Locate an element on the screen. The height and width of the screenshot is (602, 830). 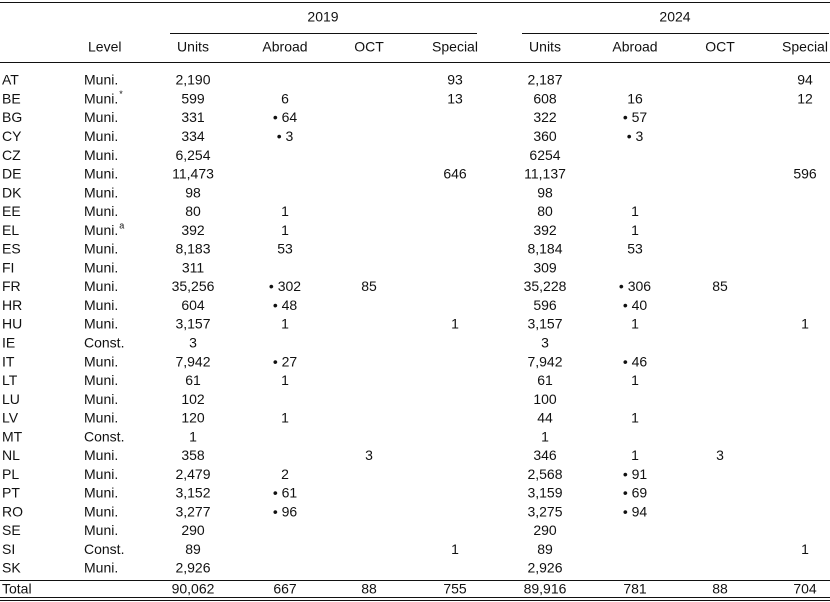
cell: 61 is located at coordinates (545, 380).